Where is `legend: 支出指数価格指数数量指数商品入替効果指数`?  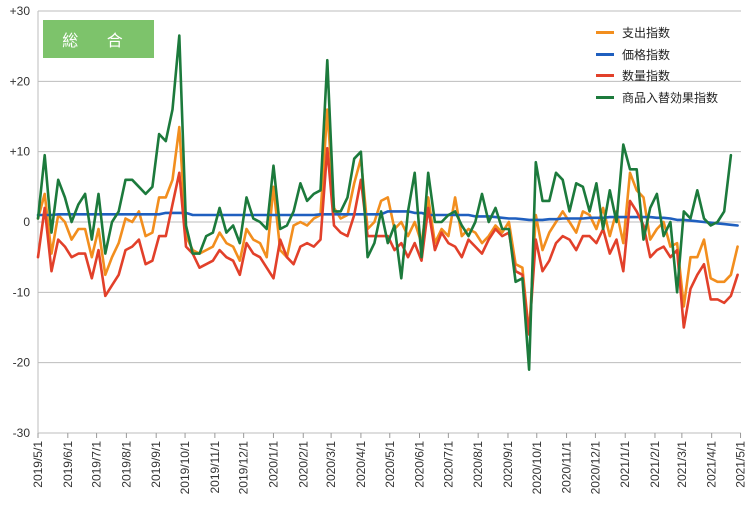 legend: 支出指数価格指数数量指数商品入替効果指数 is located at coordinates (657, 65).